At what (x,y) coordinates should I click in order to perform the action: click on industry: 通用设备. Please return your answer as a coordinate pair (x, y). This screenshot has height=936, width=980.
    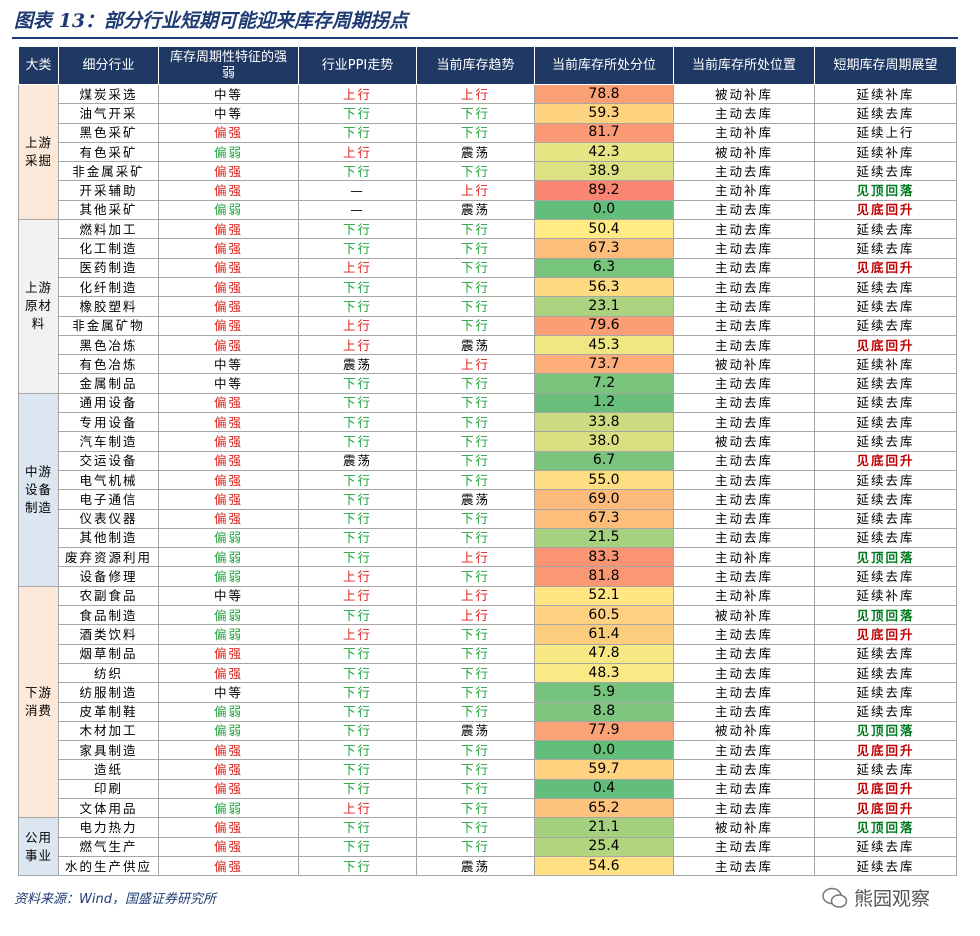
    Looking at the image, I should click on (108, 403).